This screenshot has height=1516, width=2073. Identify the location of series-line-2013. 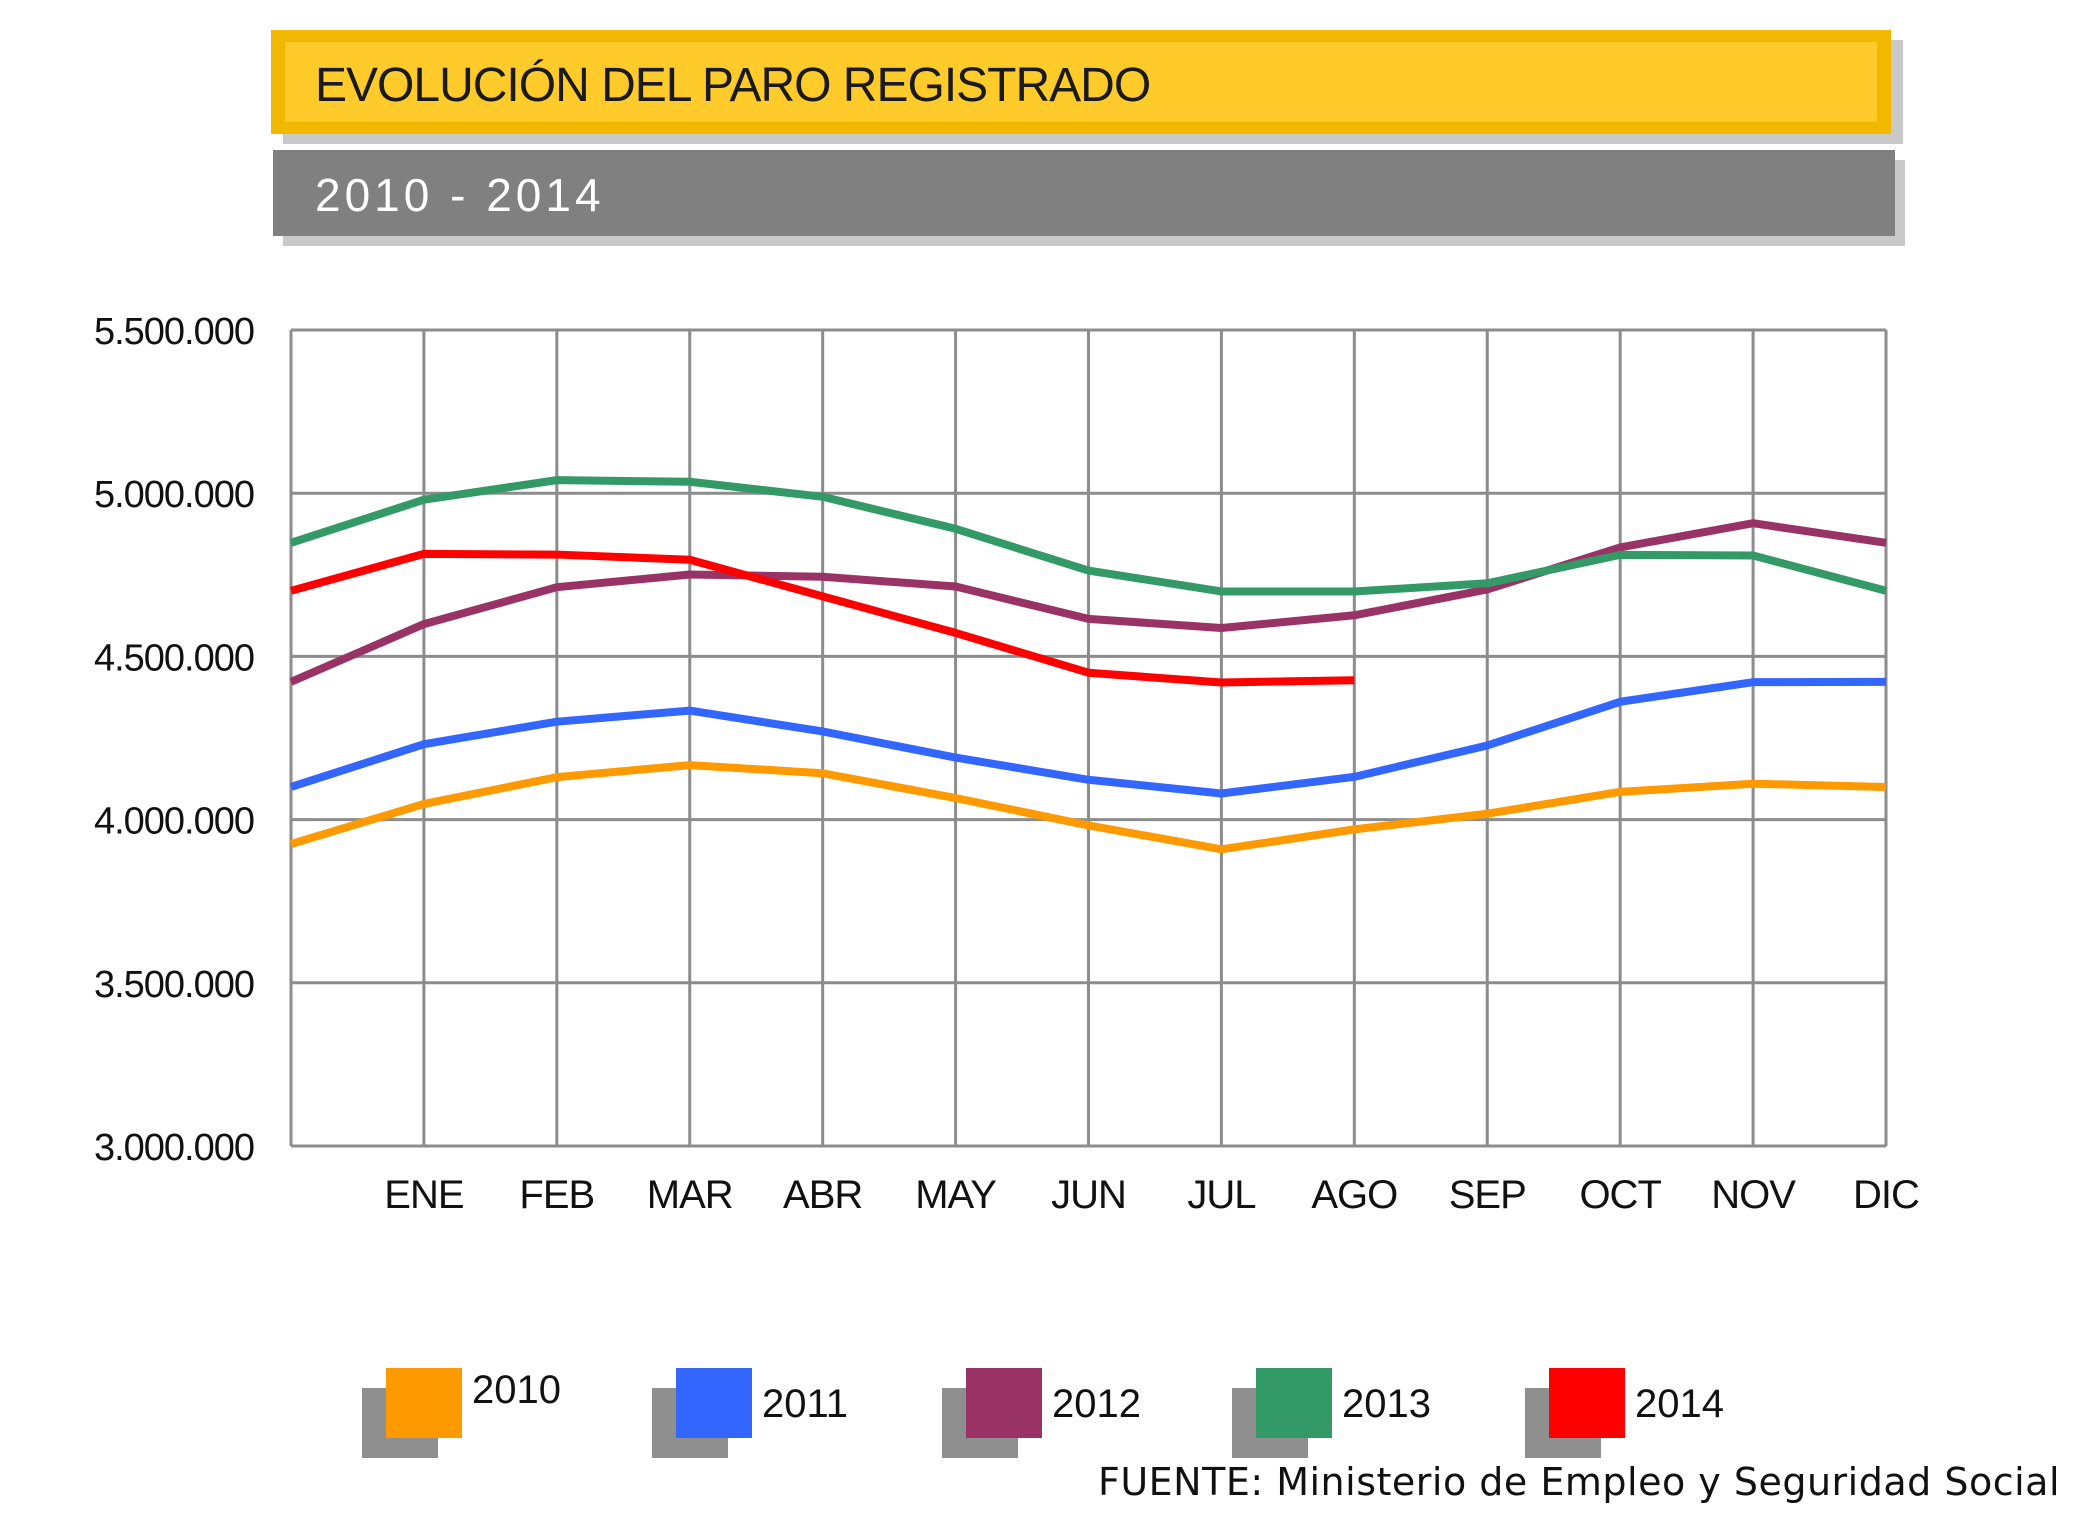
(1088, 536).